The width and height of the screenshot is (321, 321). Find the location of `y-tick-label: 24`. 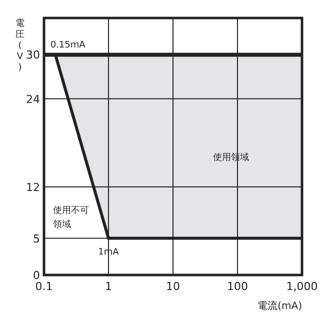

y-tick-label: 24 is located at coordinates (33, 99).